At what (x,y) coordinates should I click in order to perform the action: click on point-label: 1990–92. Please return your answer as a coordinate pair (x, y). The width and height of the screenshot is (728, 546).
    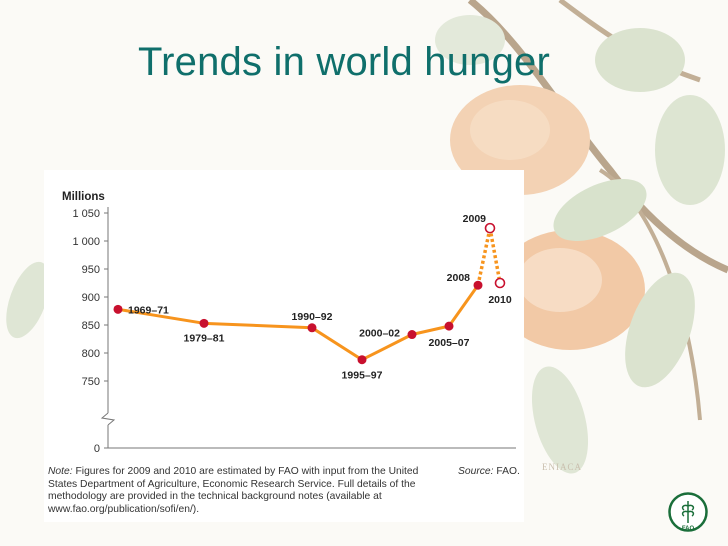
    Looking at the image, I should click on (312, 317).